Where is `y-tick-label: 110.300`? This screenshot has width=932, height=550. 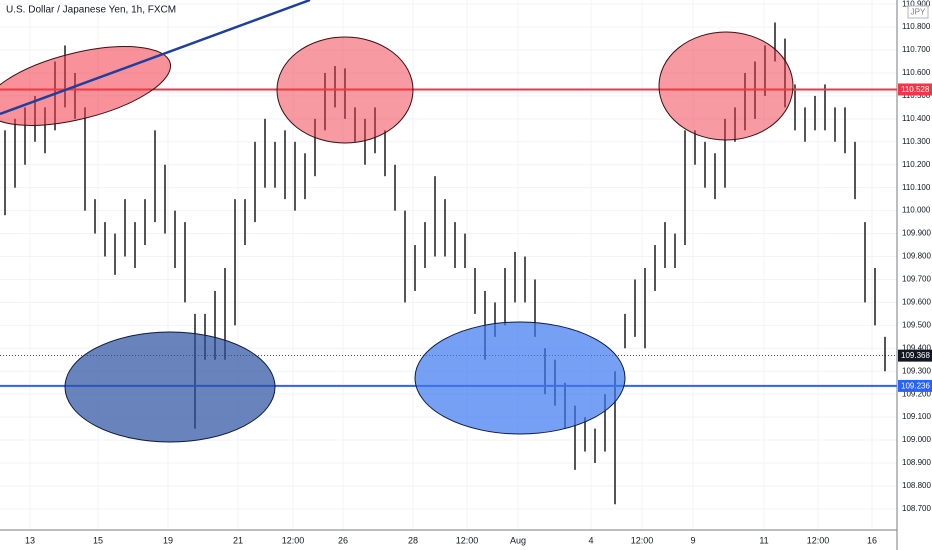 y-tick-label: 110.300 is located at coordinates (916, 141).